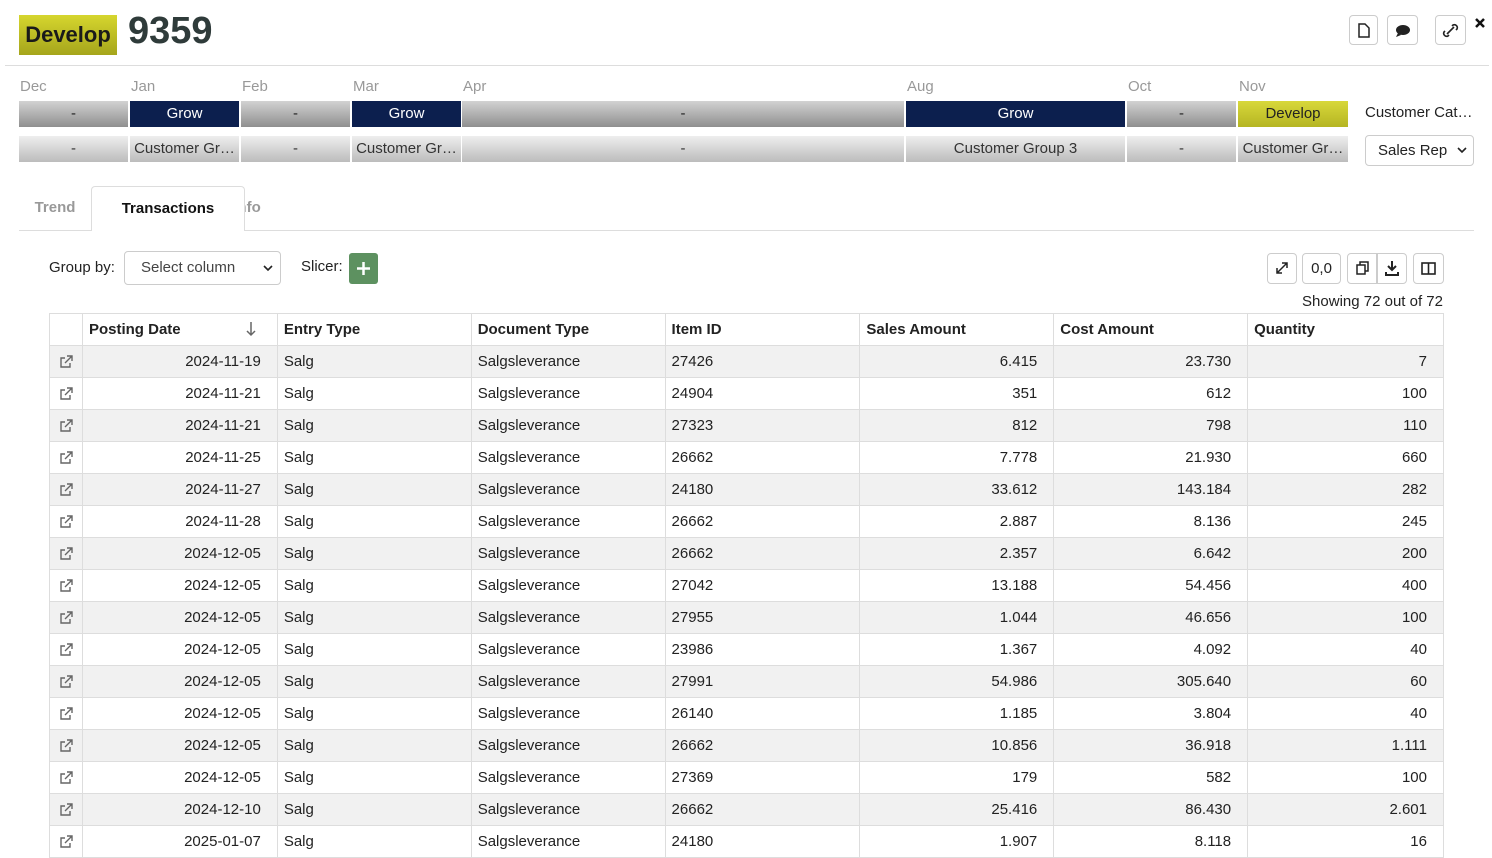  Describe the element at coordinates (1140, 86) in the screenshot. I see `month-label: Oct` at that location.